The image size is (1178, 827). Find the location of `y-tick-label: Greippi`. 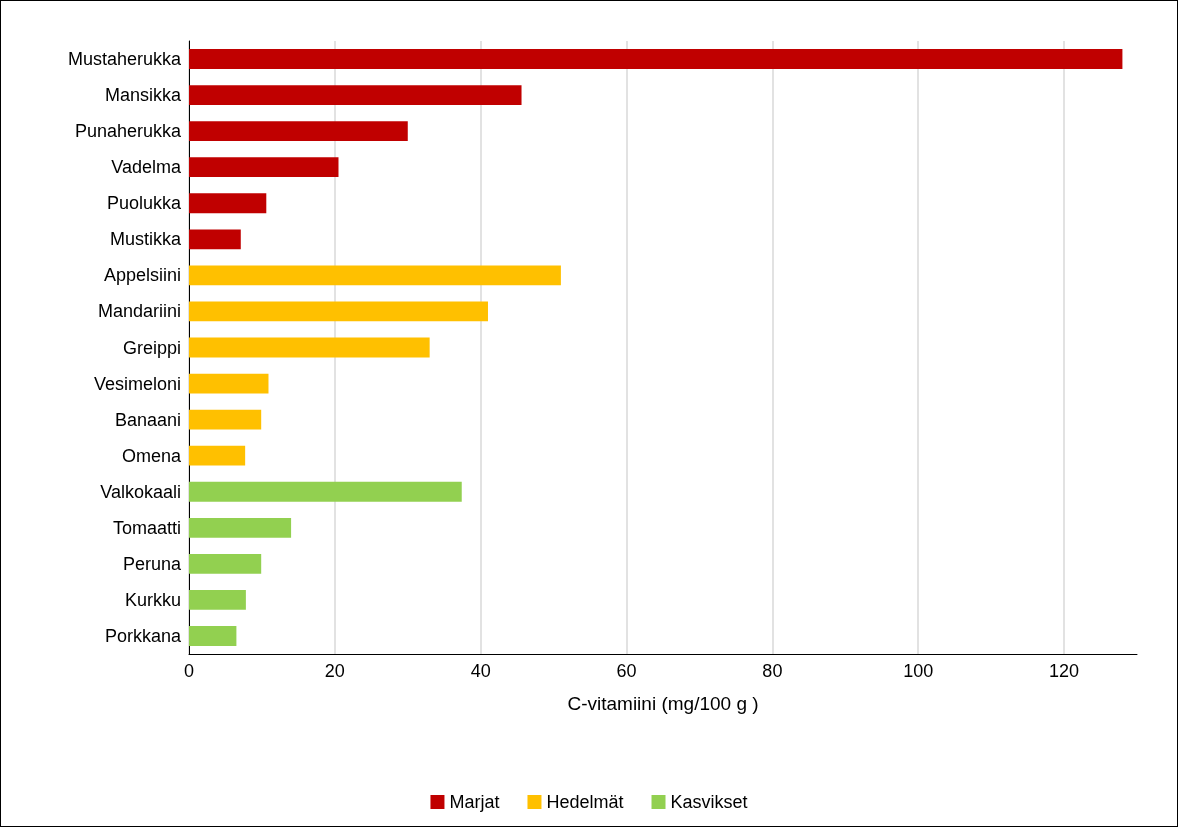

y-tick-label: Greippi is located at coordinates (151, 347).